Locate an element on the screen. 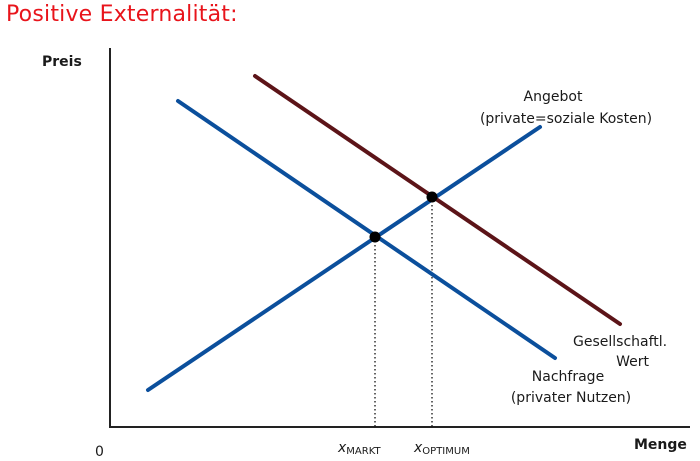 The image size is (700, 461). optimum-quantity-label: xOPTIMUM is located at coordinates (441, 448).